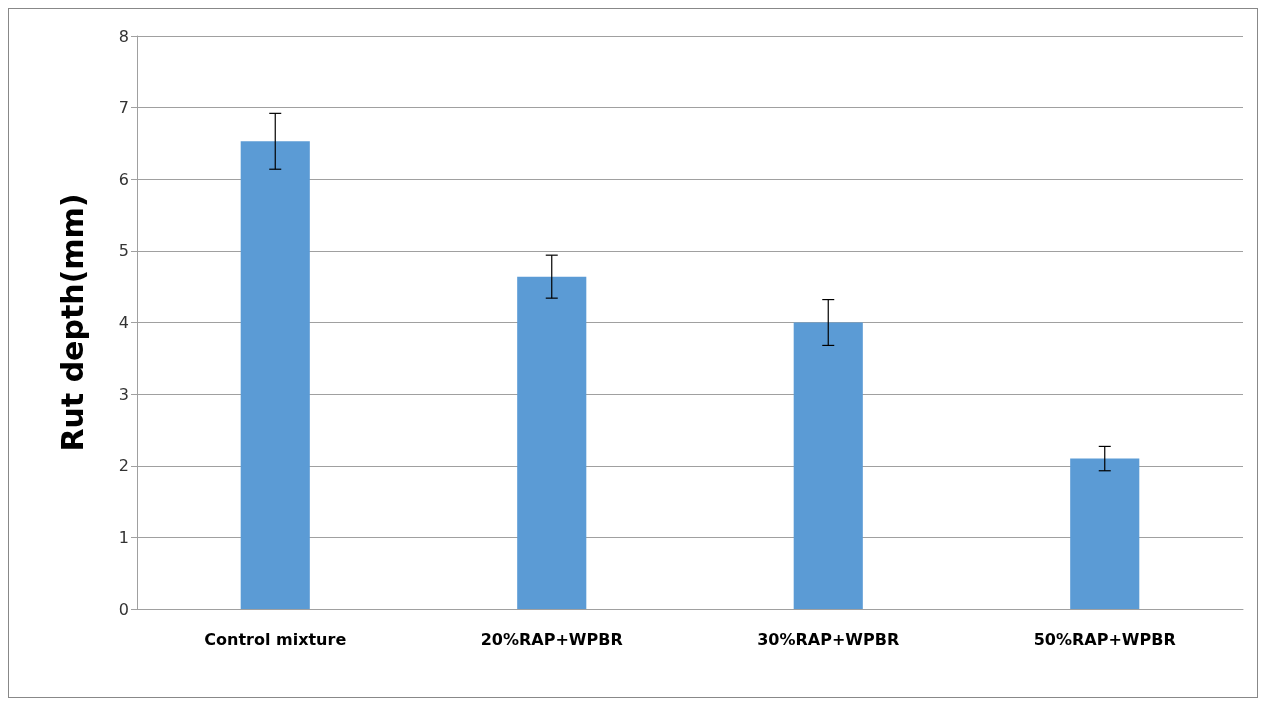 The image size is (1266, 706). What do you see at coordinates (123, 36) in the screenshot?
I see `y-tick-label: 8` at bounding box center [123, 36].